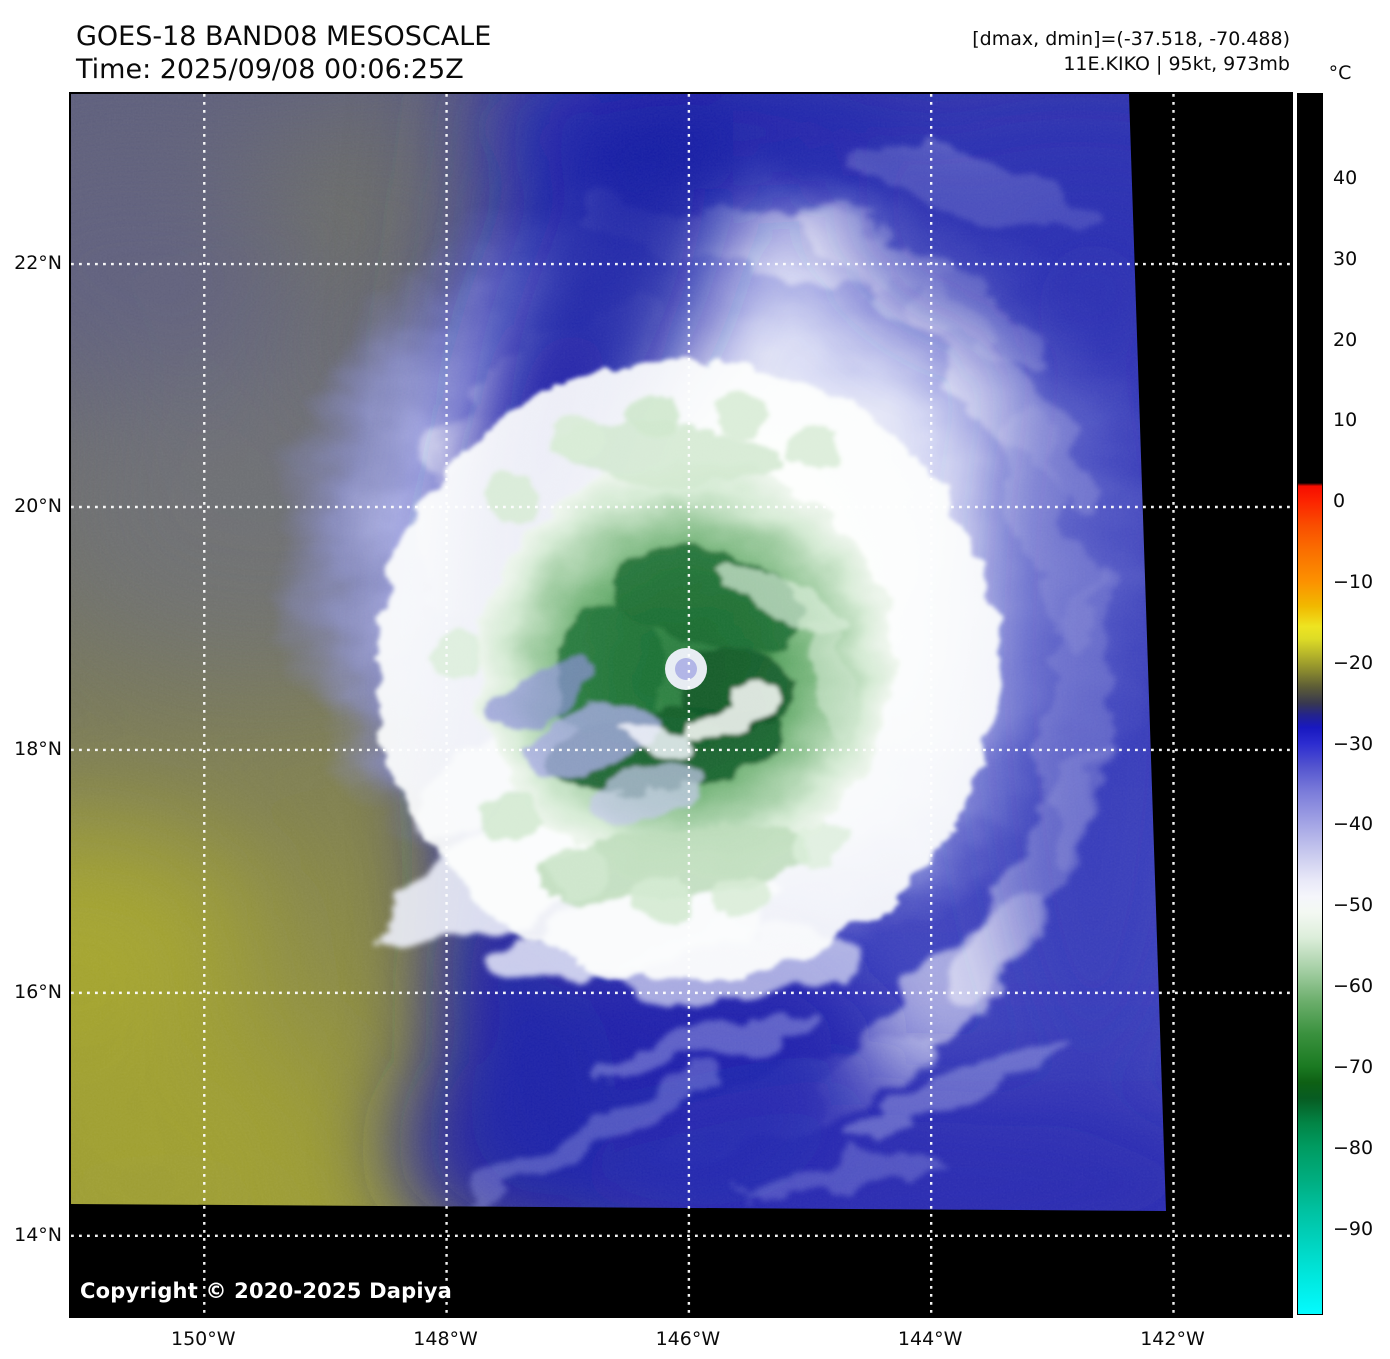  I want to click on colorbar-tick-label: 30, so click(1345, 258).